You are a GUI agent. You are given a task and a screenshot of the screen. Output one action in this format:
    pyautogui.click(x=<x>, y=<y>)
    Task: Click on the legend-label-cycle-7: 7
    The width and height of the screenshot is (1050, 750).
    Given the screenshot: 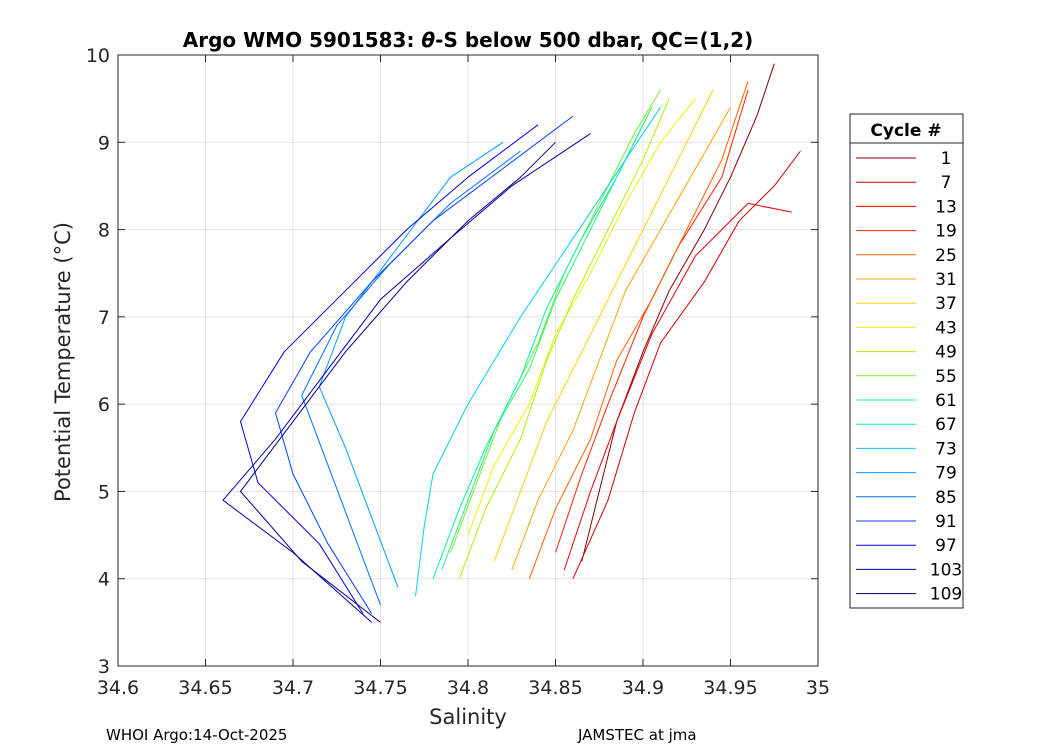 What is the action you would take?
    pyautogui.click(x=946, y=183)
    